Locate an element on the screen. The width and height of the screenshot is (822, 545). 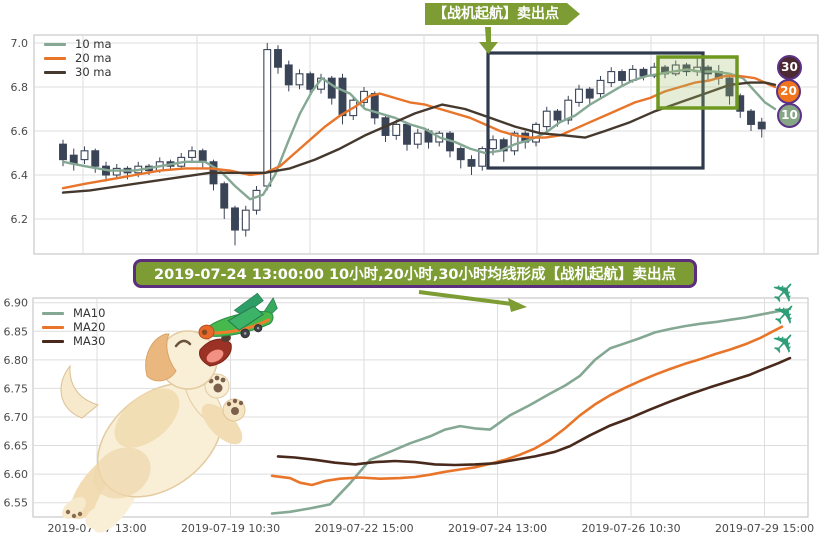
legend-item-ma20: MA20 is located at coordinates (73, 327).